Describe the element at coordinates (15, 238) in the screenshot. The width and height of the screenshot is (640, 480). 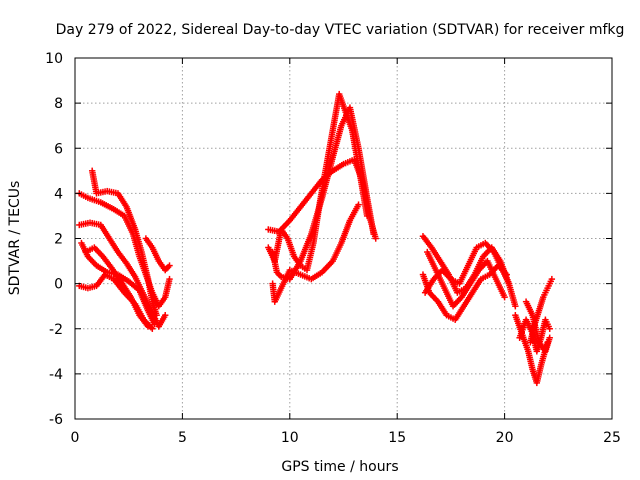
I see `y-axis-label: SDTVAR / TECUs` at that location.